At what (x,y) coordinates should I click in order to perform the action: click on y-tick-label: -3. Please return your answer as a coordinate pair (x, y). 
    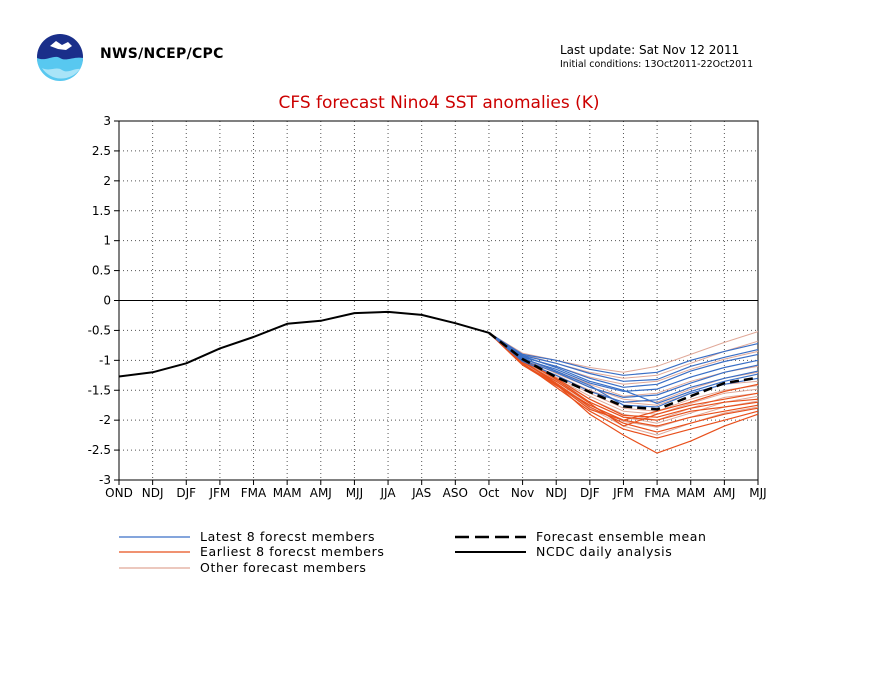
    Looking at the image, I should click on (105, 480).